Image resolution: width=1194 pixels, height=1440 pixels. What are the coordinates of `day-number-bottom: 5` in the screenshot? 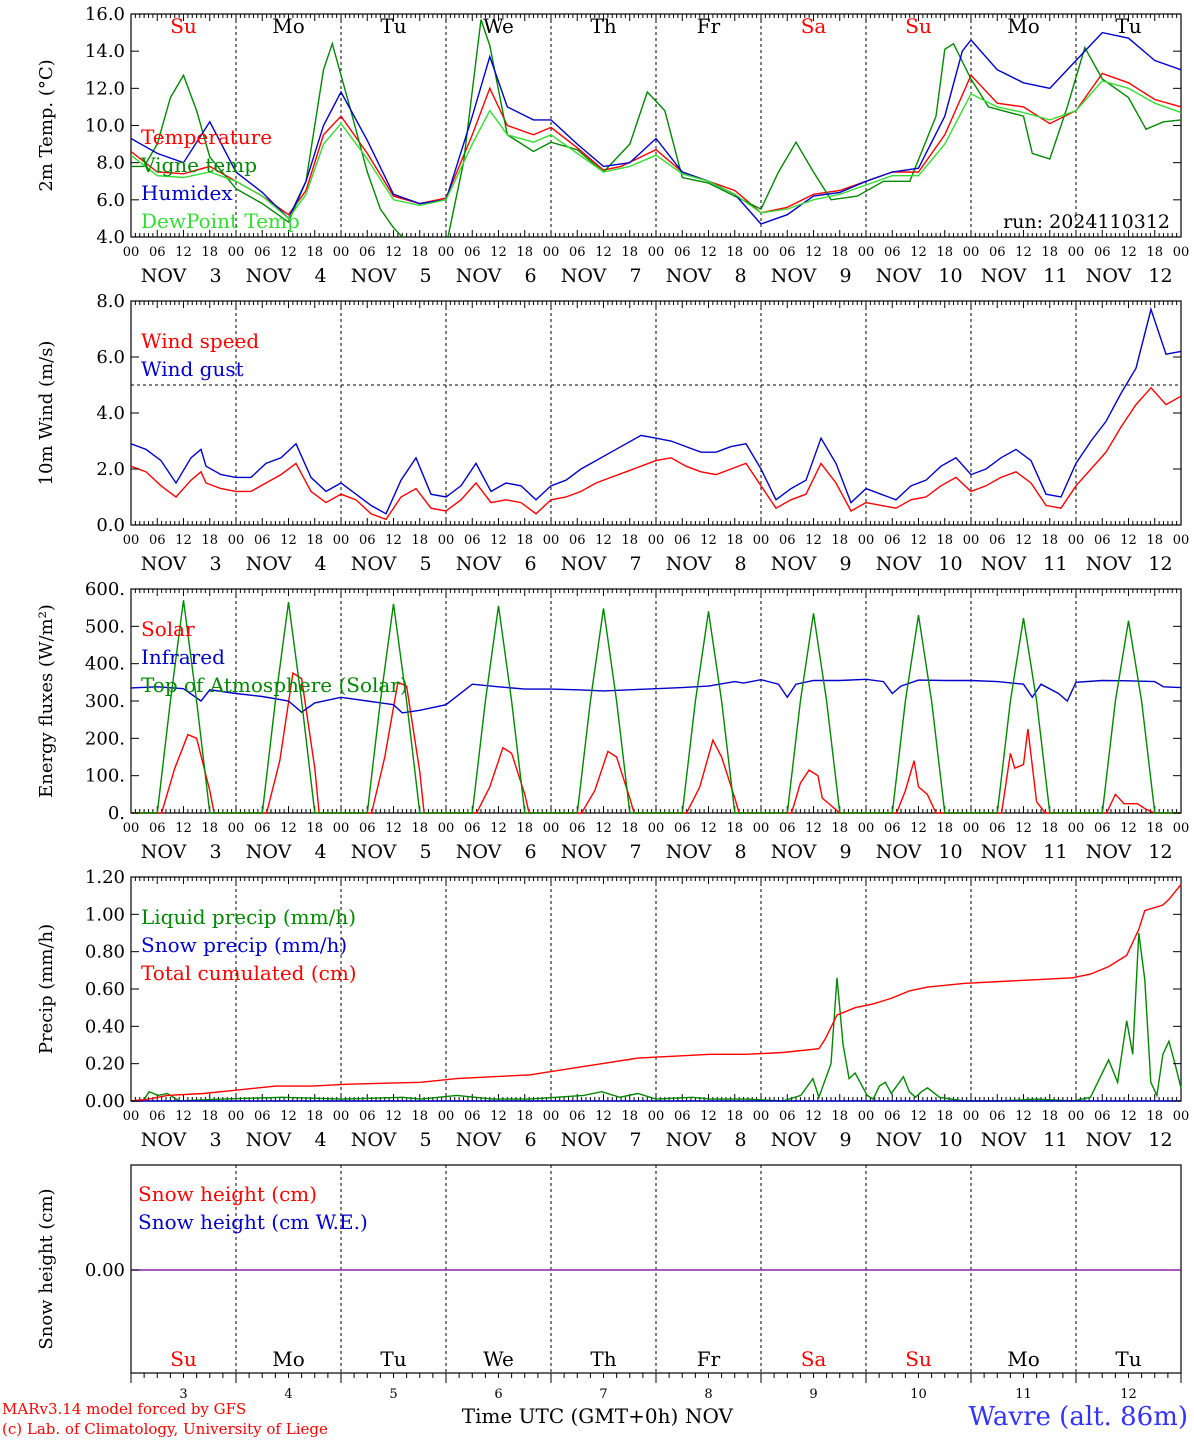 It's located at (393, 1394).